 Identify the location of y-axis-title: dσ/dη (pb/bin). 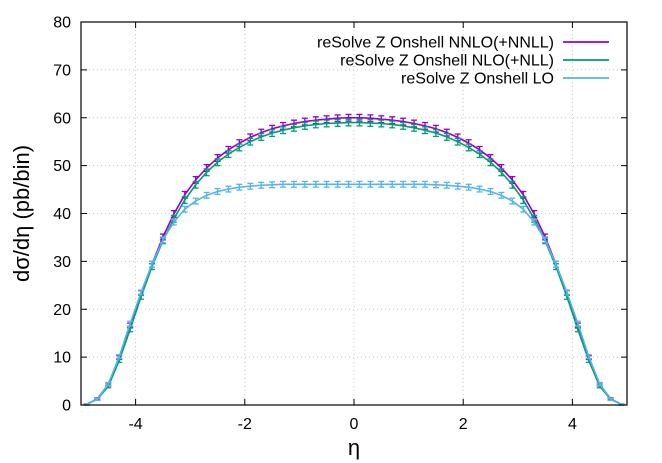
(21, 213).